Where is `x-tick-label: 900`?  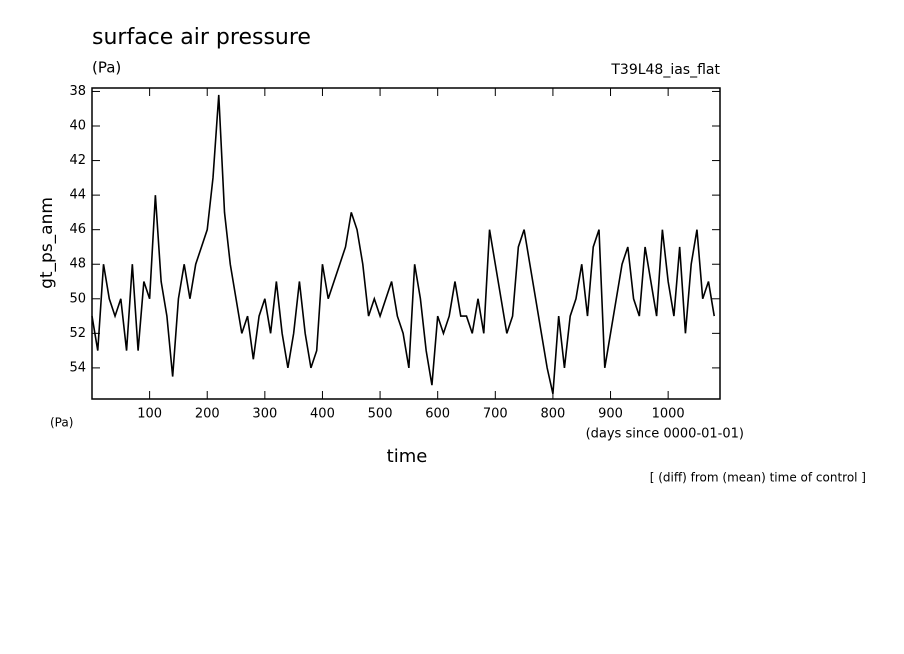
x-tick-label: 900 is located at coordinates (610, 414).